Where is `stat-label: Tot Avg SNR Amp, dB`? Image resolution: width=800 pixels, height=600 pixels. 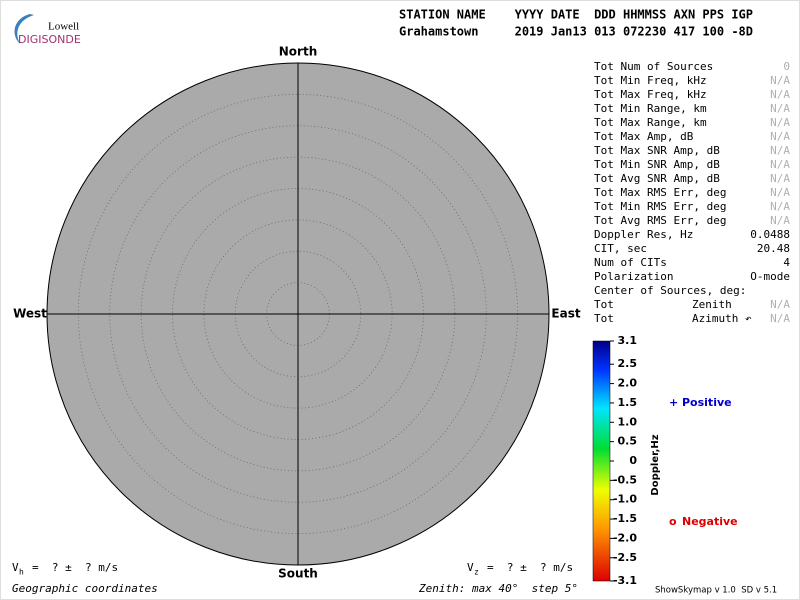 stat-label: Tot Avg SNR Amp, dB is located at coordinates (657, 178).